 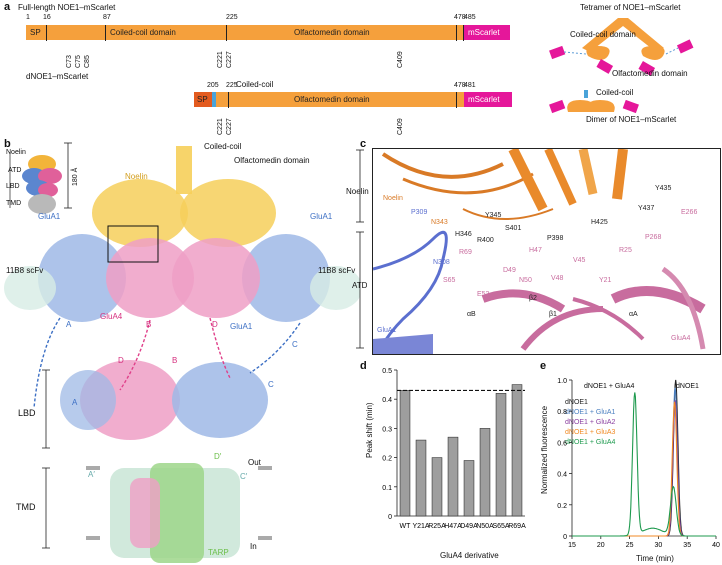 What do you see at coordinates (599, 222) in the screenshot?
I see `res-h425: H425` at bounding box center [599, 222].